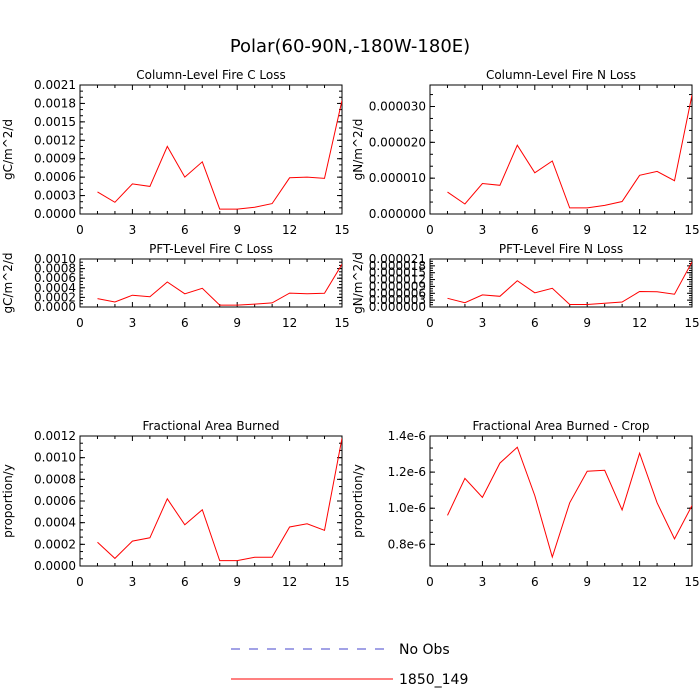 The width and height of the screenshot is (700, 700). What do you see at coordinates (211, 75) in the screenshot?
I see `panel-title: Column-Level Fire C Loss` at bounding box center [211, 75].